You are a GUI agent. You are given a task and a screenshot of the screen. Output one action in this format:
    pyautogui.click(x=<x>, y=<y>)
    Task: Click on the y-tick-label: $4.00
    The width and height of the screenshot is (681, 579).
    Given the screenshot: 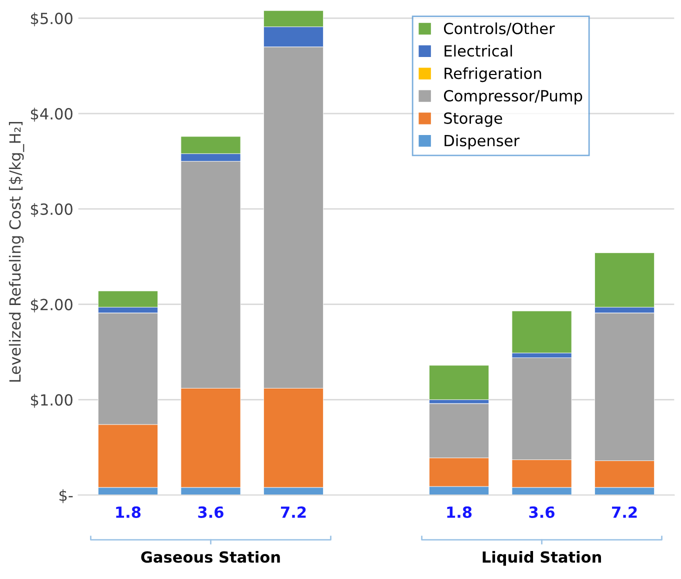 What is the action you would take?
    pyautogui.click(x=51, y=115)
    